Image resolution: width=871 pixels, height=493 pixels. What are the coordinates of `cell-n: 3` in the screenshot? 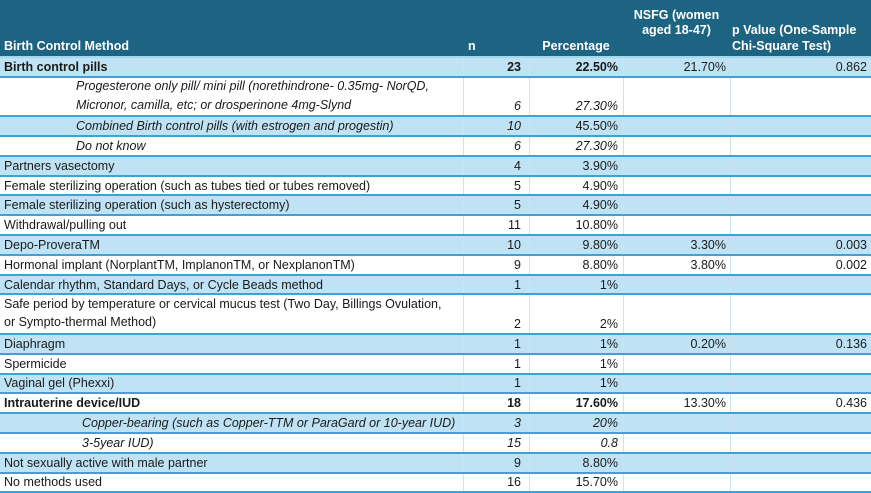 It's located at (496, 423).